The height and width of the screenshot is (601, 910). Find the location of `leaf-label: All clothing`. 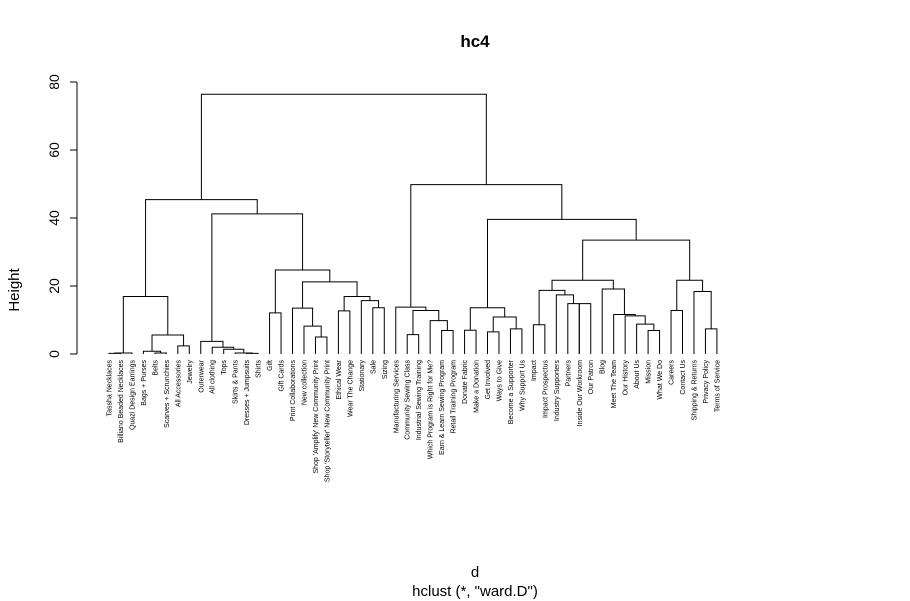

leaf-label: All clothing is located at coordinates (213, 377).